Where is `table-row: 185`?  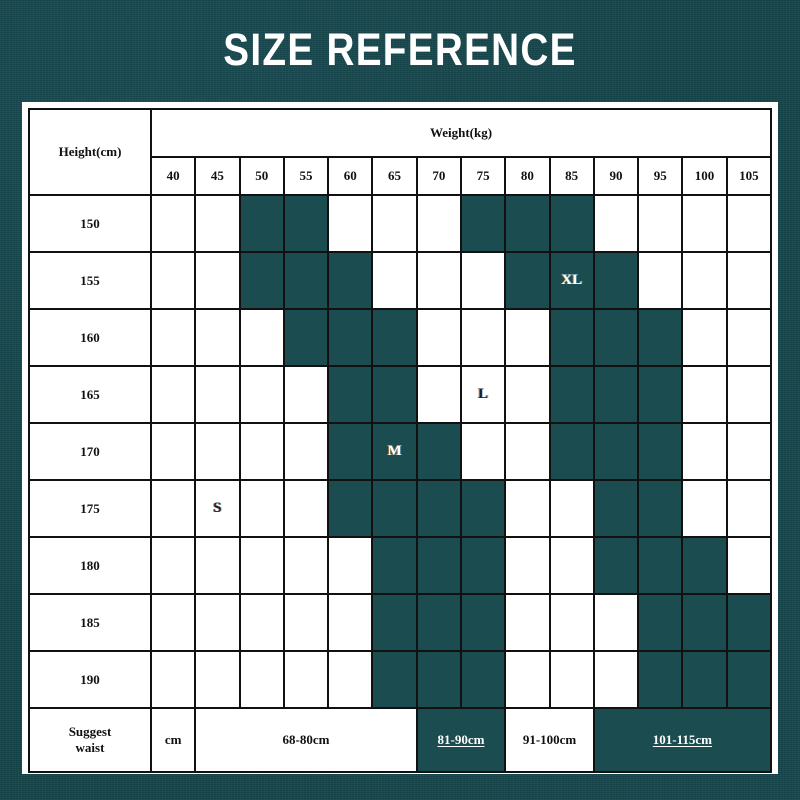
table-row: 185 is located at coordinates (400, 622).